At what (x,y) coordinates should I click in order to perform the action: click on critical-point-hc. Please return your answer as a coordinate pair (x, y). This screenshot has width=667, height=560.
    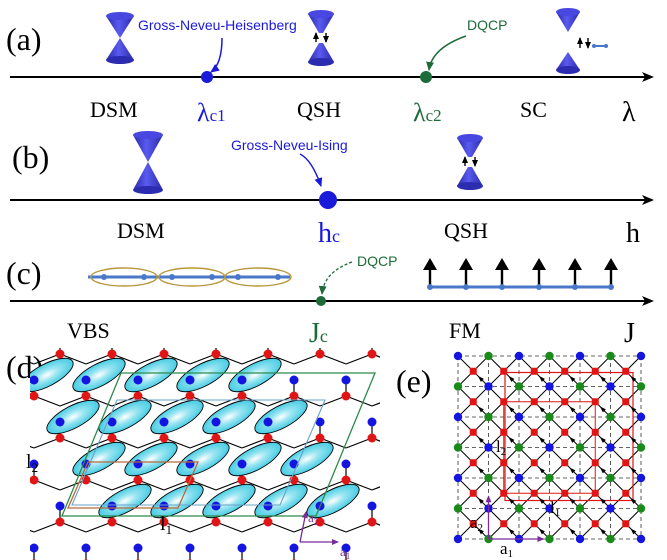
    Looking at the image, I should click on (328, 200).